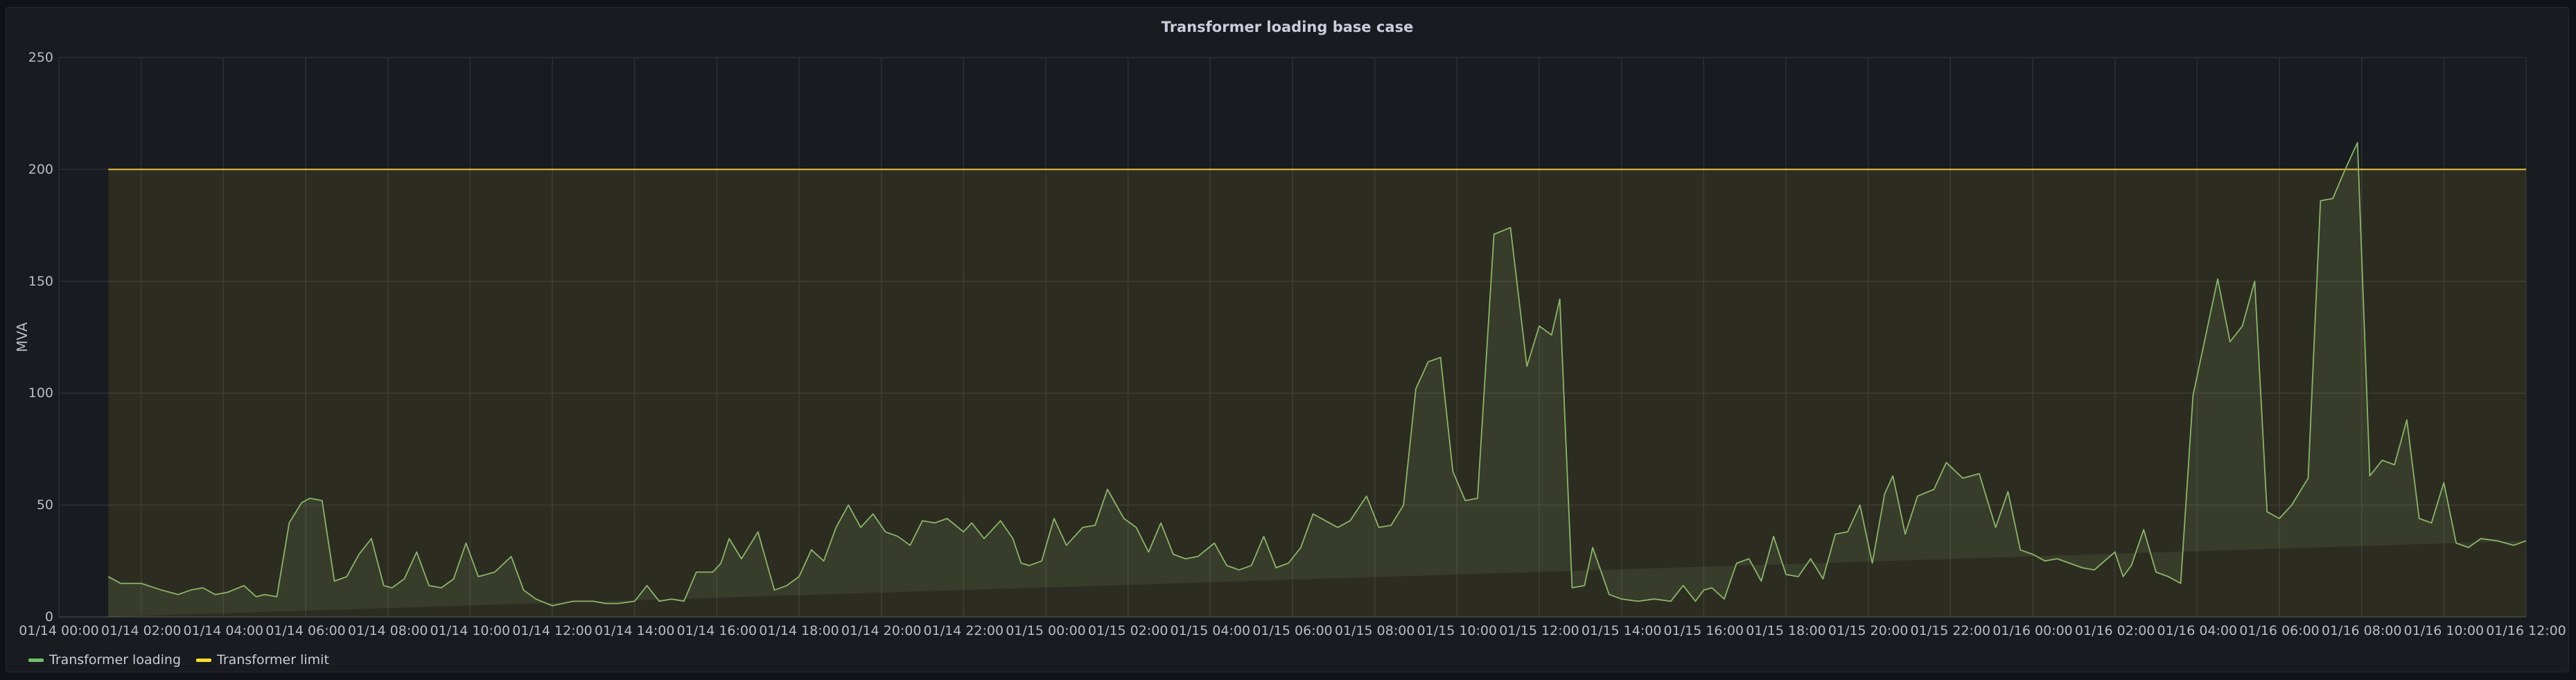 The image size is (2576, 680). I want to click on x-tick-label: 01/16 12:00, so click(2526, 630).